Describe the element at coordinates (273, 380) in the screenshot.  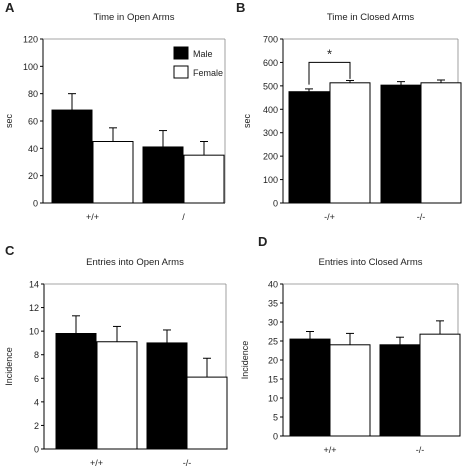
I see `y-tick-label: 15` at that location.